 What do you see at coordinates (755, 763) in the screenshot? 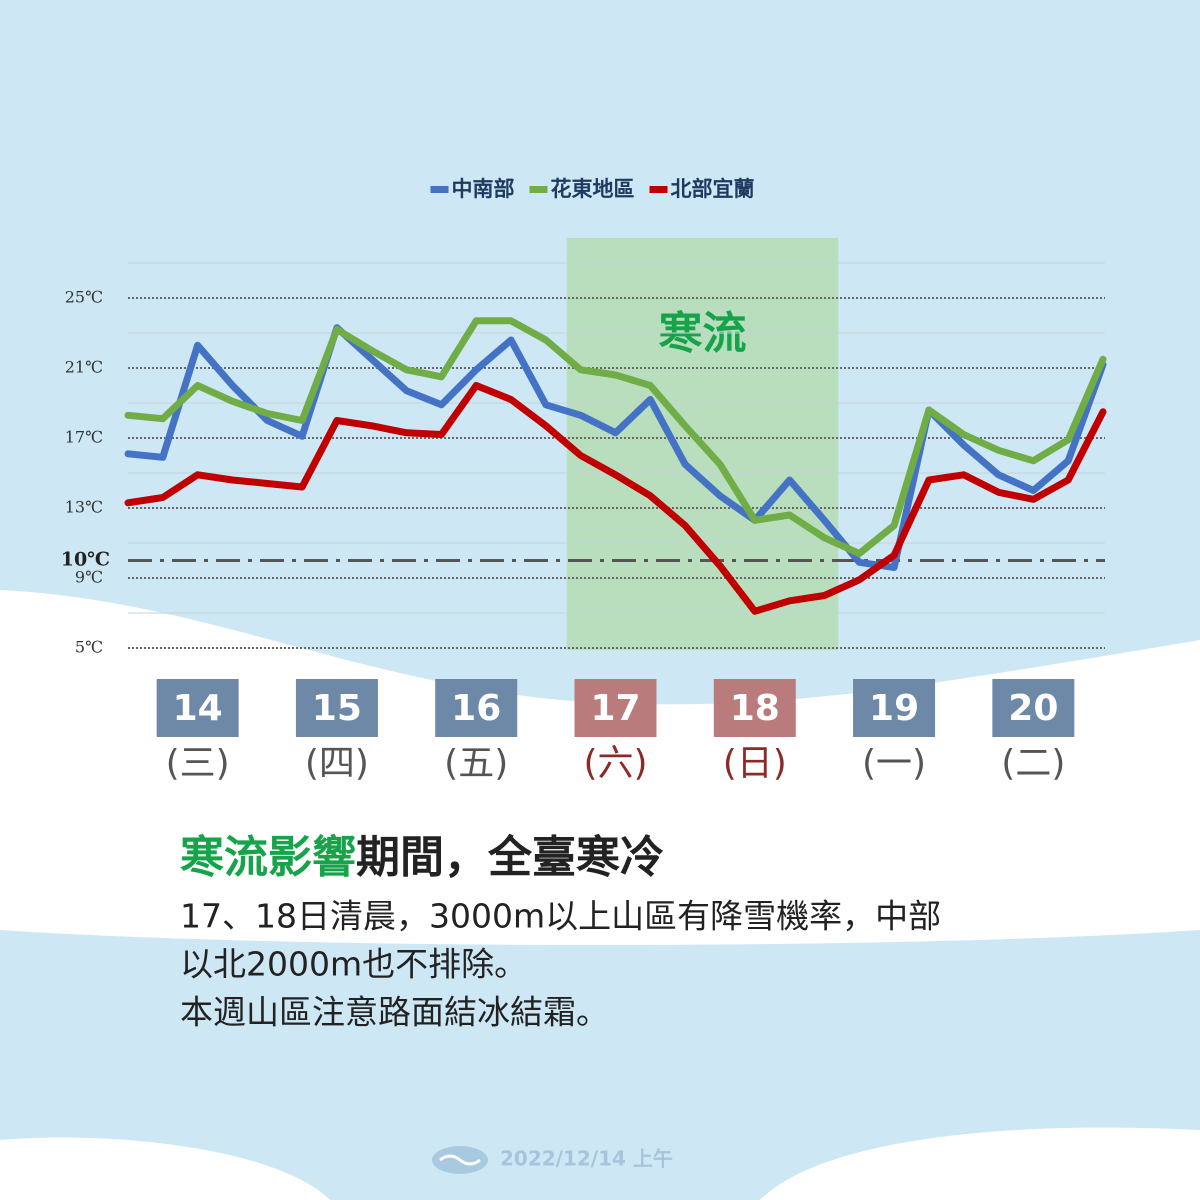
I see `day-weekday: (日)` at bounding box center [755, 763].